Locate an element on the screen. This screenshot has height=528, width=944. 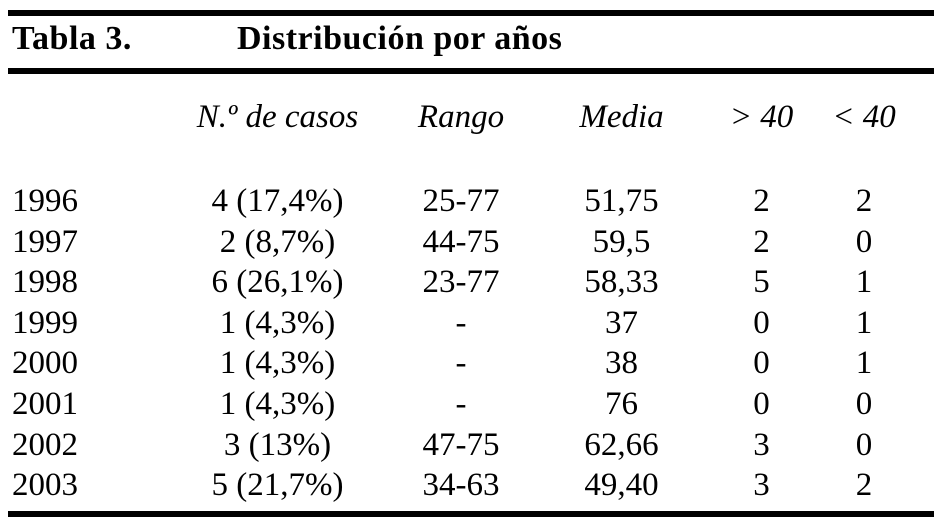
table-row: 2001 1 (4,3%) - 76 0 0 is located at coordinates (472, 404).